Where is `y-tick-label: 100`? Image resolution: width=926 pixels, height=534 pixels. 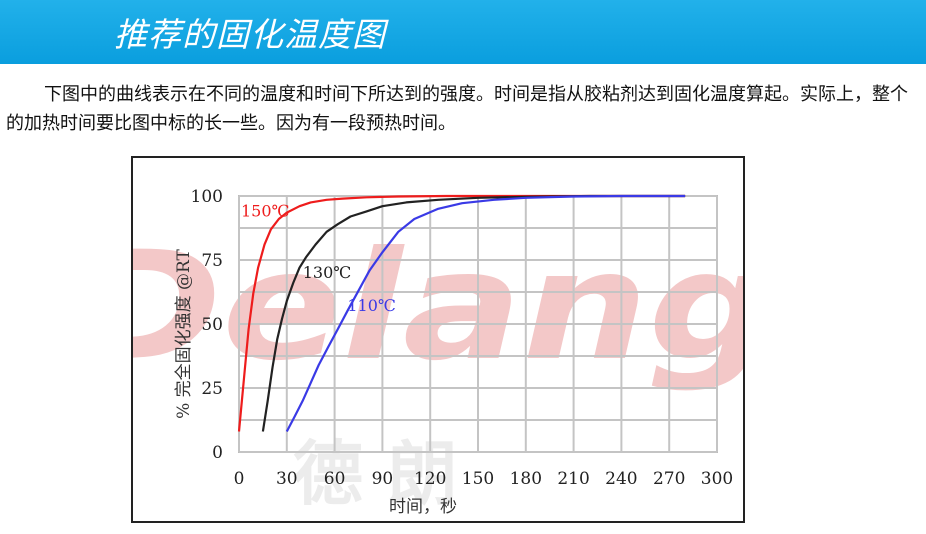
y-tick-label: 100 is located at coordinates (207, 197).